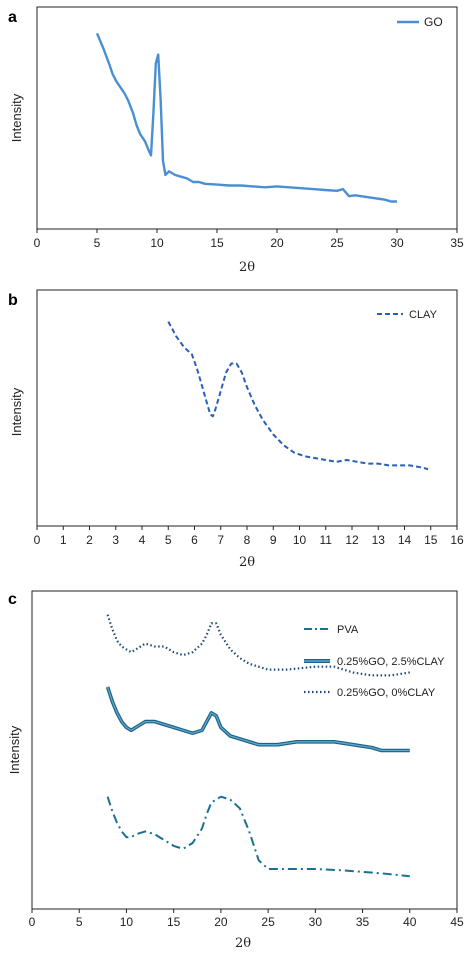 Image resolution: width=474 pixels, height=955 pixels. Describe the element at coordinates (273, 540) in the screenshot. I see `xtick-label: 9` at that location.